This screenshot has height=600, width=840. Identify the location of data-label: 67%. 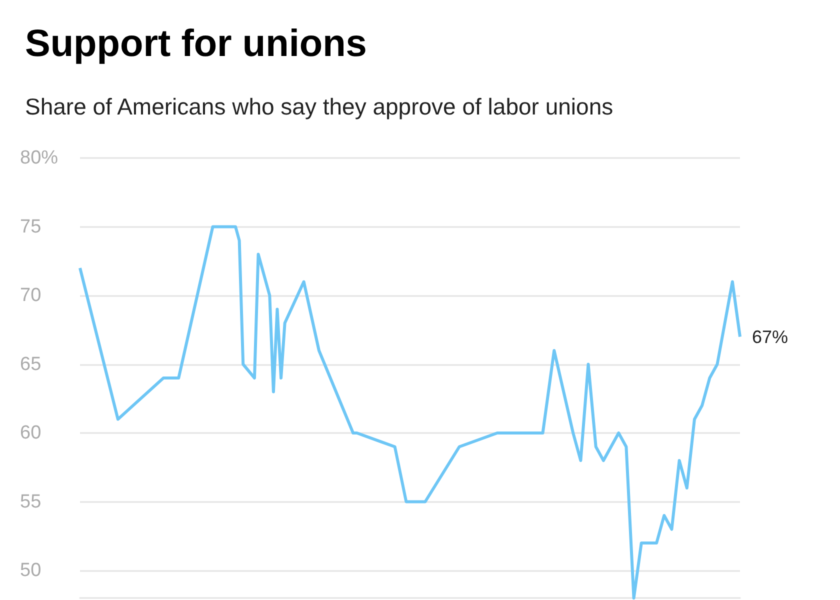
(770, 336).